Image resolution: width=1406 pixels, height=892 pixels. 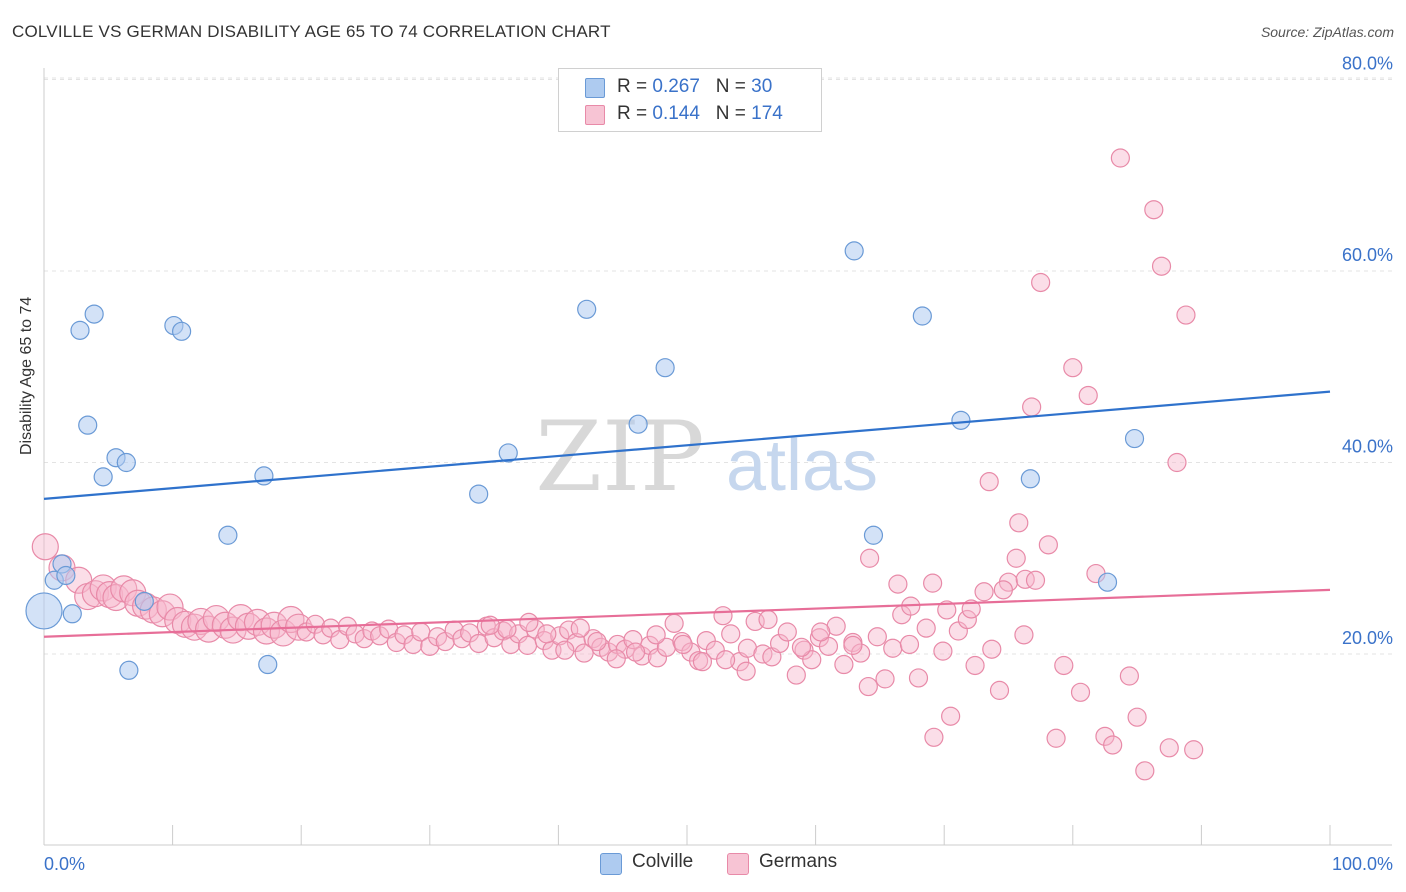 I want to click on legend-n-label: N =, so click(x=733, y=113).